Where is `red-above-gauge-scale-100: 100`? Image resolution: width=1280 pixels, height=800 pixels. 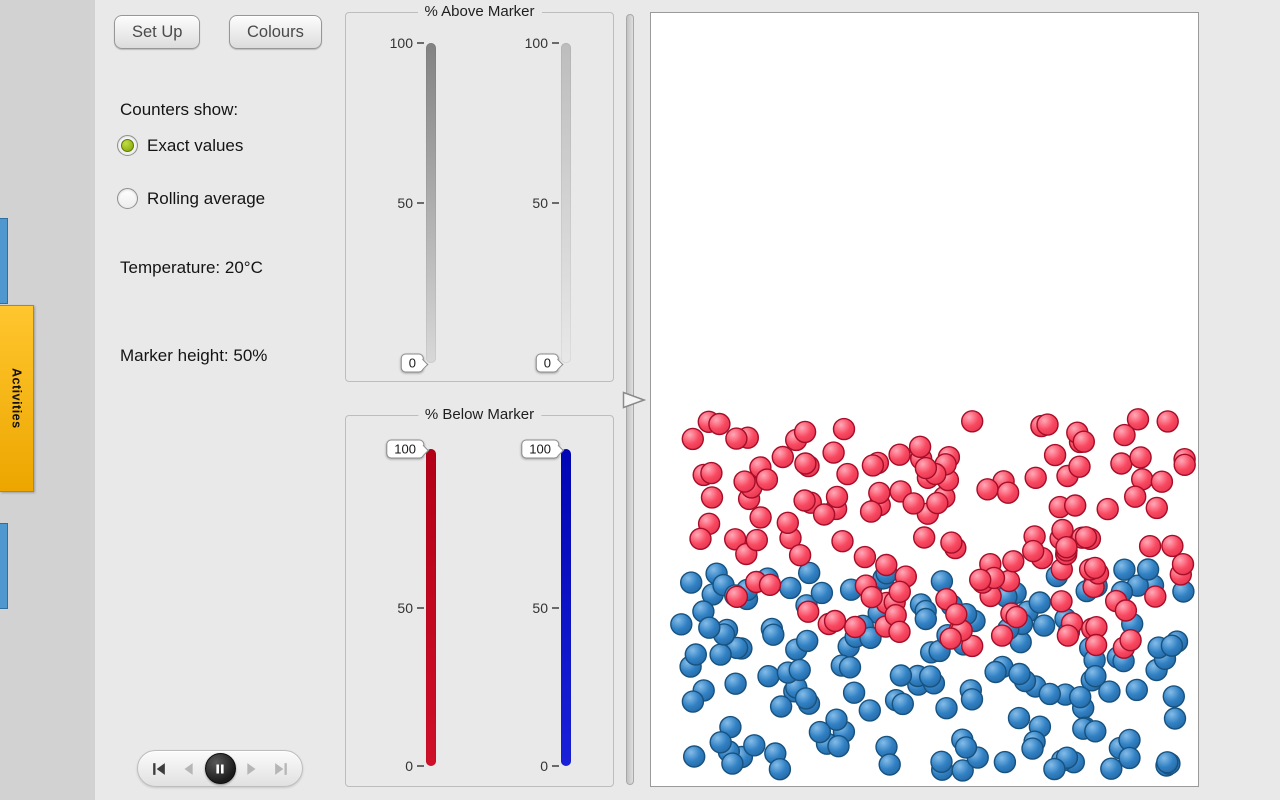 red-above-gauge-scale-100: 100 is located at coordinates (401, 43).